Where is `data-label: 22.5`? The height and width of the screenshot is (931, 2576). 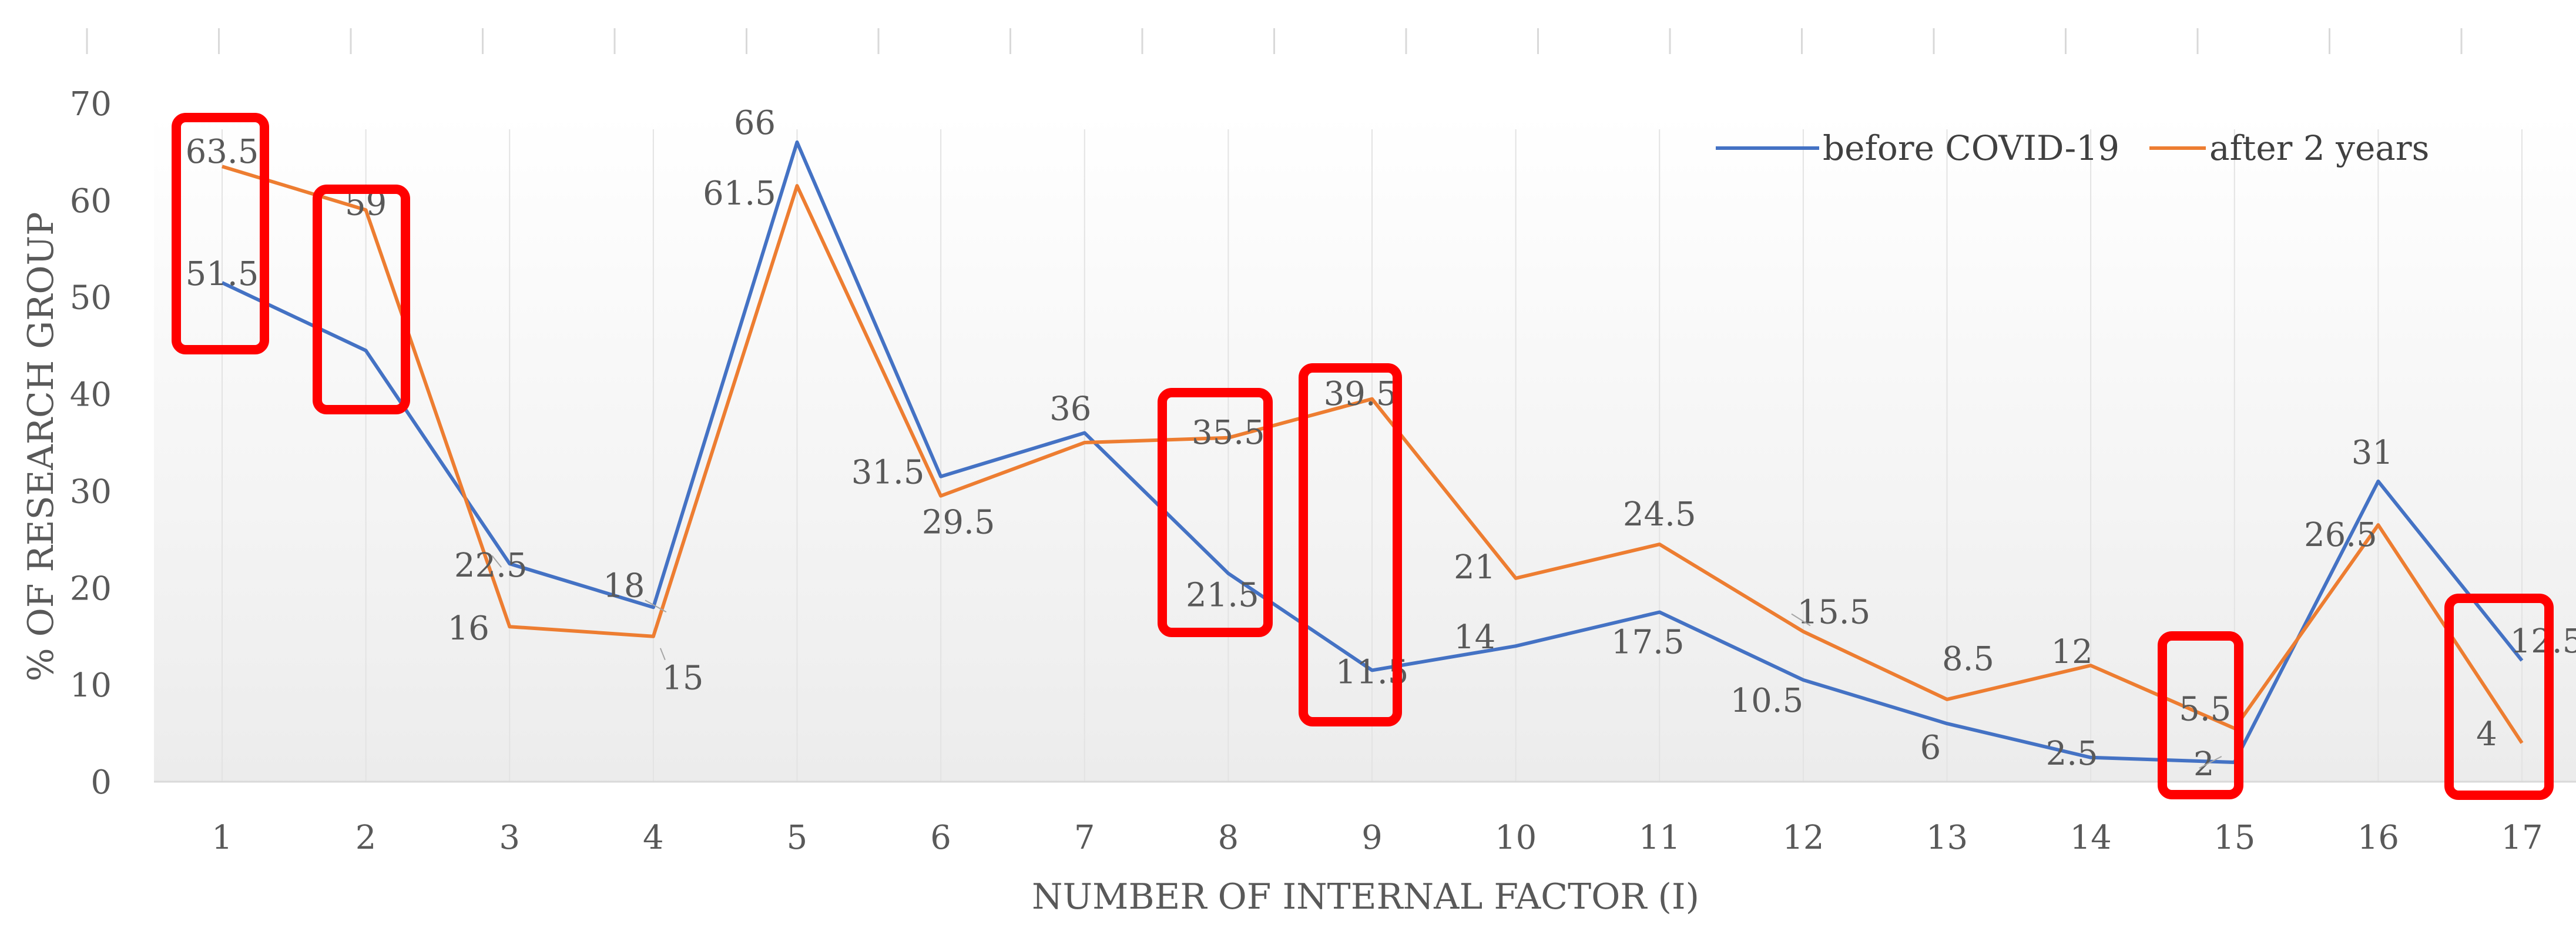
data-label: 22.5 is located at coordinates (491, 566).